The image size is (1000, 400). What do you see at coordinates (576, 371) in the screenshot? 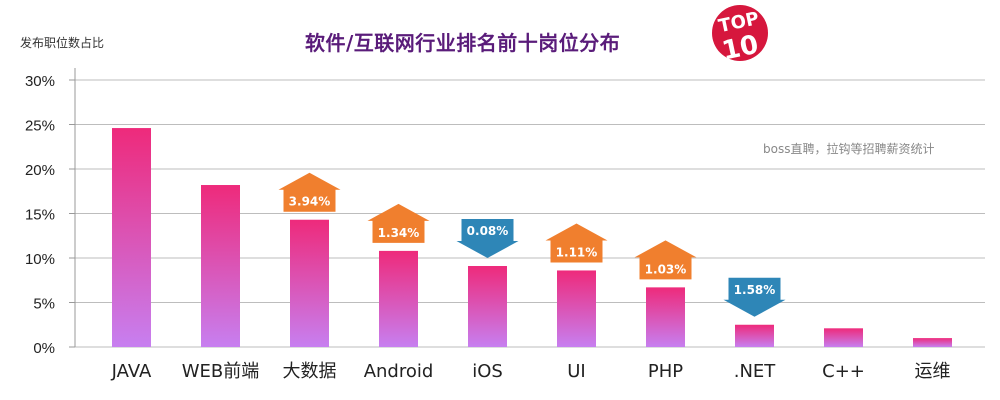
I see `x-tick-label: UI` at bounding box center [576, 371].